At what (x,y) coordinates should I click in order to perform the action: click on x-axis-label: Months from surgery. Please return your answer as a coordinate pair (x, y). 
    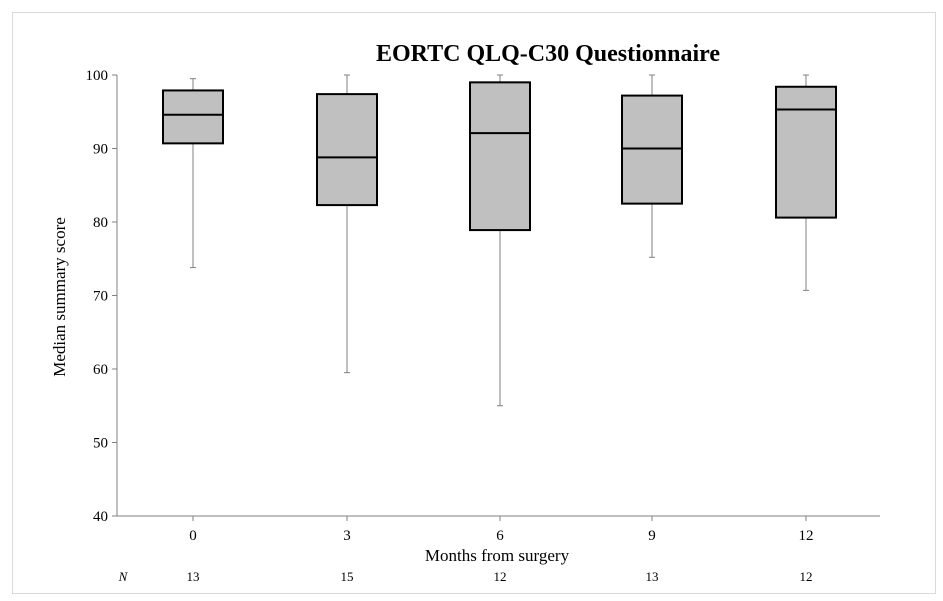
    Looking at the image, I should click on (497, 555).